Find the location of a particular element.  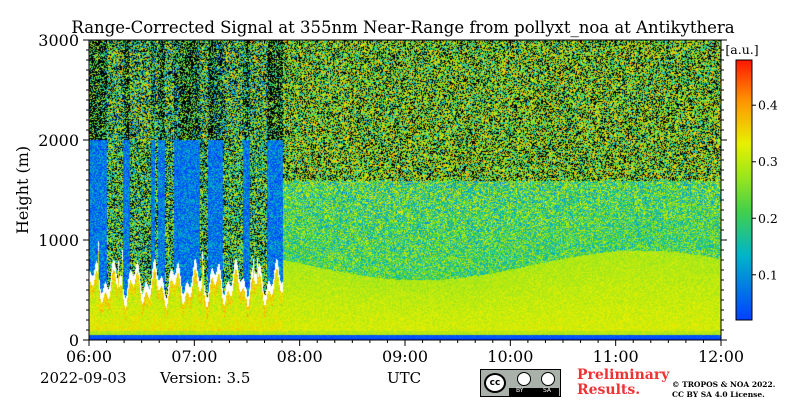

colorbar-tick-label: 0.2 is located at coordinates (768, 218).